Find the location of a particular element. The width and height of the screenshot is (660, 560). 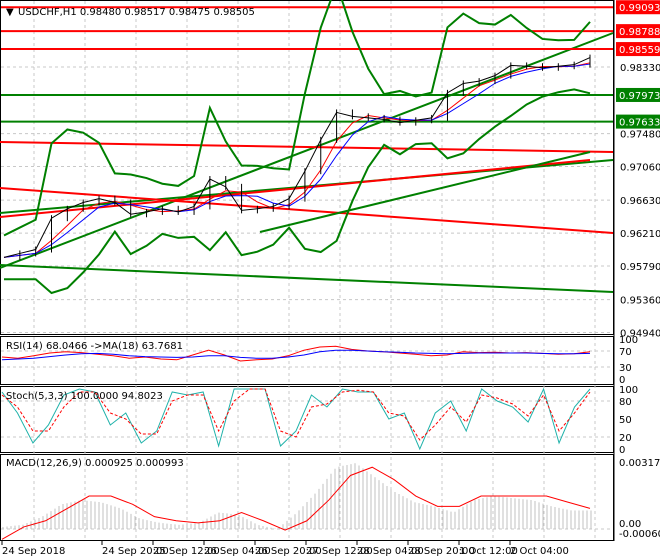

stoch-tick-label: 80 is located at coordinates (625, 402).